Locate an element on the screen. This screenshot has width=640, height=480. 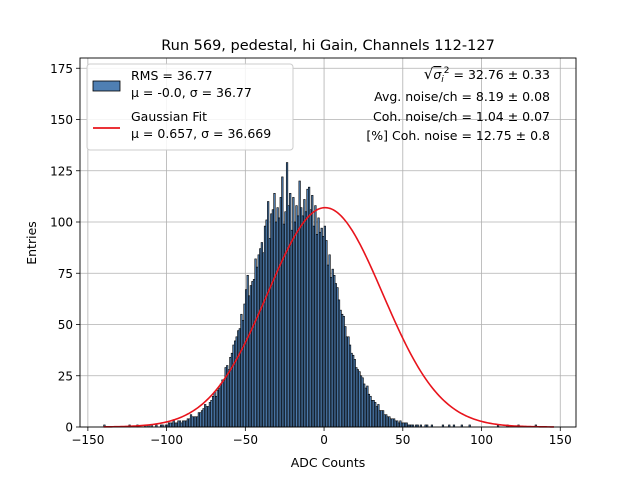
y-tick-label: 175 is located at coordinates (61, 69).